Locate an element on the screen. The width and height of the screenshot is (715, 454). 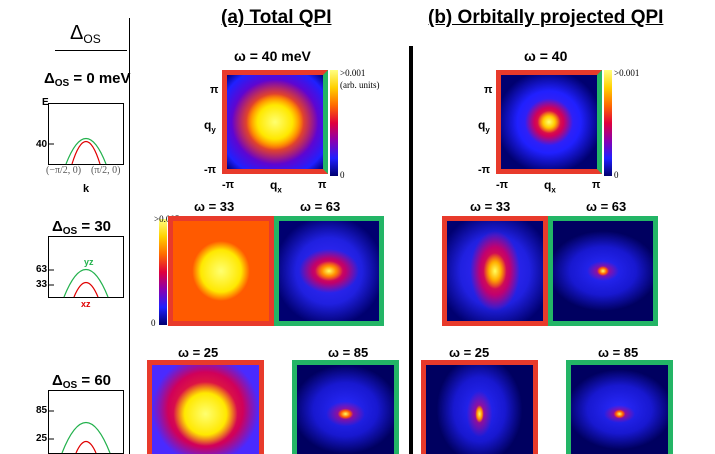
row3-delta-sub: OS is located at coordinates (70, 385).